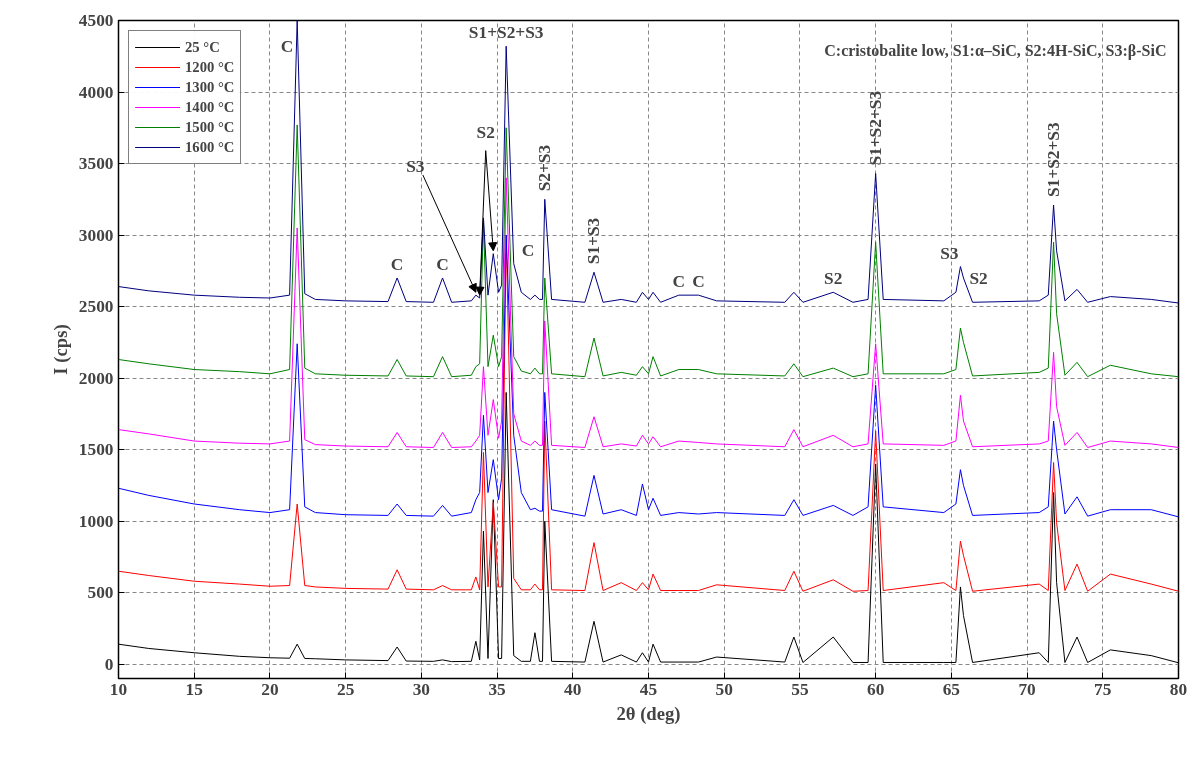 The height and width of the screenshot is (773, 1198). What do you see at coordinates (648, 713) in the screenshot?
I see `x-axis-title: 2θ (deg)` at bounding box center [648, 713].